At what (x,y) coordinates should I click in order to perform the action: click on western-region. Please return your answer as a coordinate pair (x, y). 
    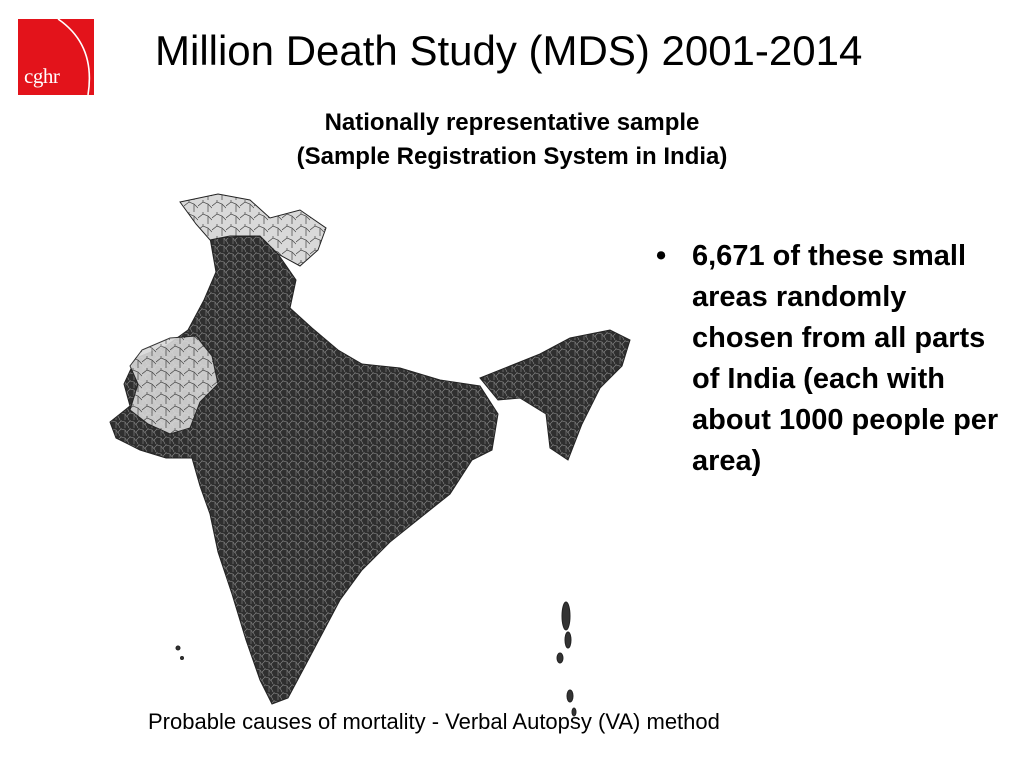
    Looking at the image, I should click on (174, 385).